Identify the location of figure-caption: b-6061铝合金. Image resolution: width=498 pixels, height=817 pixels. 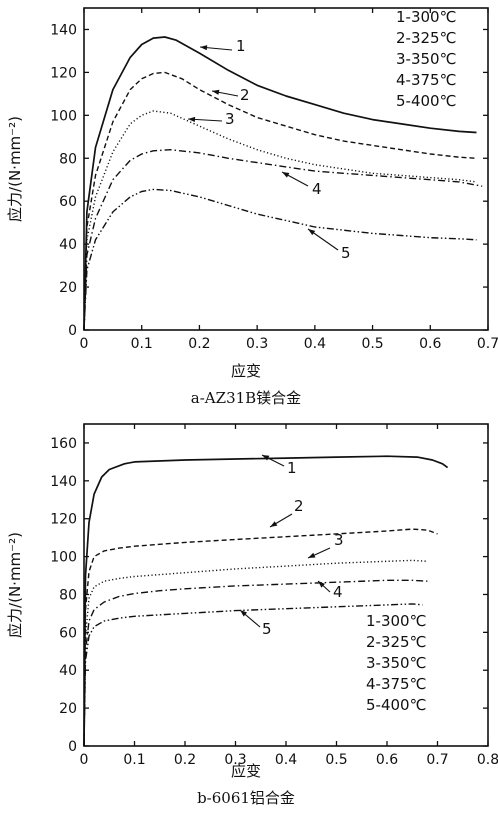
(246, 798).